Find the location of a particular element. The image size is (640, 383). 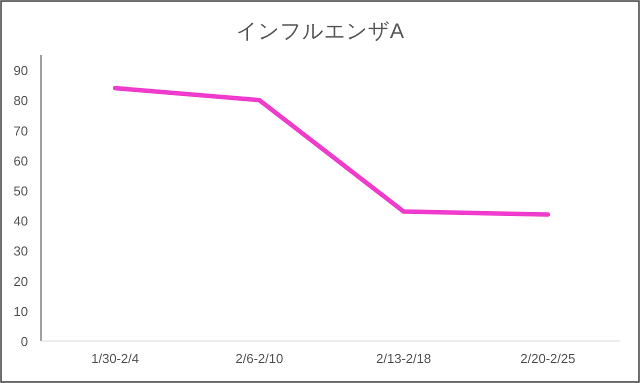

x-tick-label: 2/20-2/25 is located at coordinates (548, 358).